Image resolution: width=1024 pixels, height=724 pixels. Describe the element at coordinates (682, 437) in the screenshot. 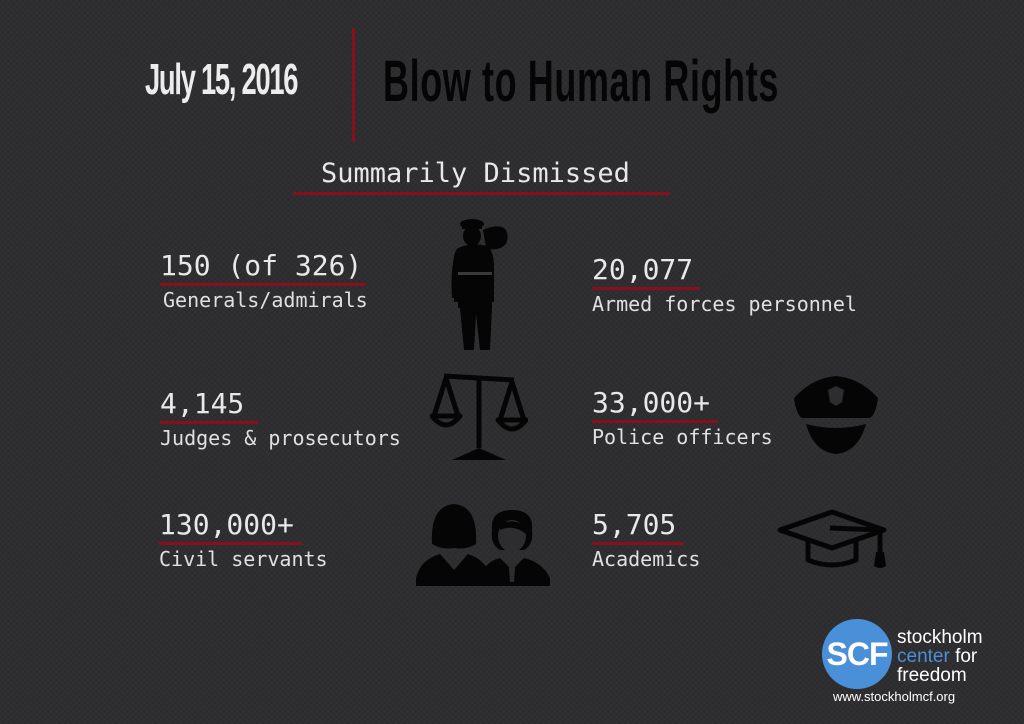

I see `stat-label: Police officers` at that location.